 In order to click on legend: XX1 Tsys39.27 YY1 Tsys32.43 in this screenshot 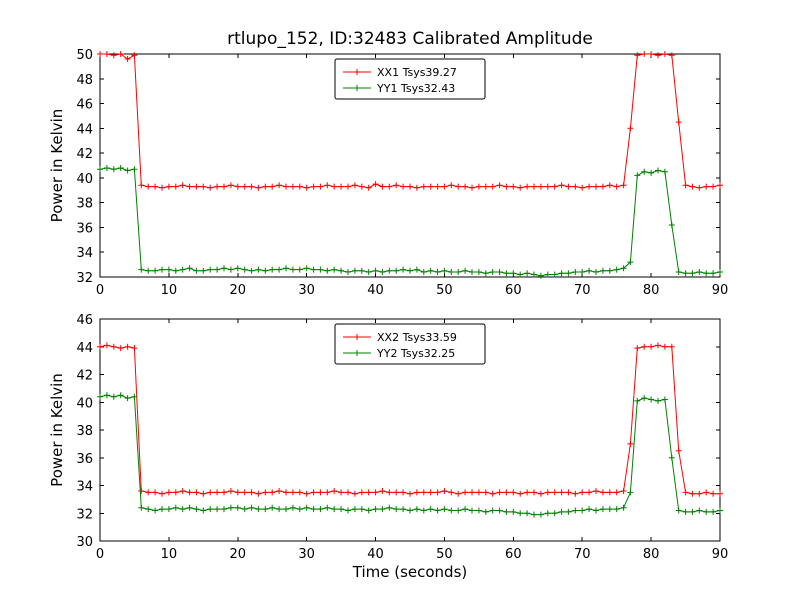, I will do `click(410, 79)`.